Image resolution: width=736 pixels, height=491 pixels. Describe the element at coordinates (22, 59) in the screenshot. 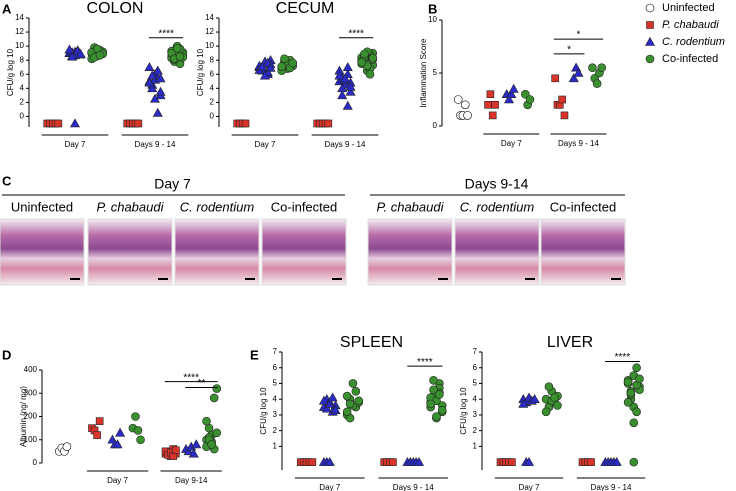

I see `y-tick-label: 8` at that location.